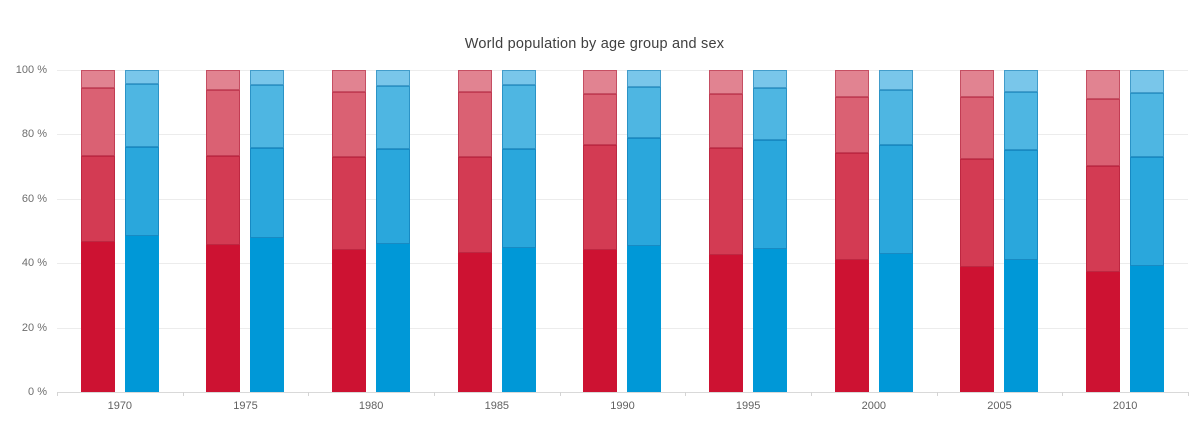  I want to click on red-bar-left-1990, so click(600, 231).